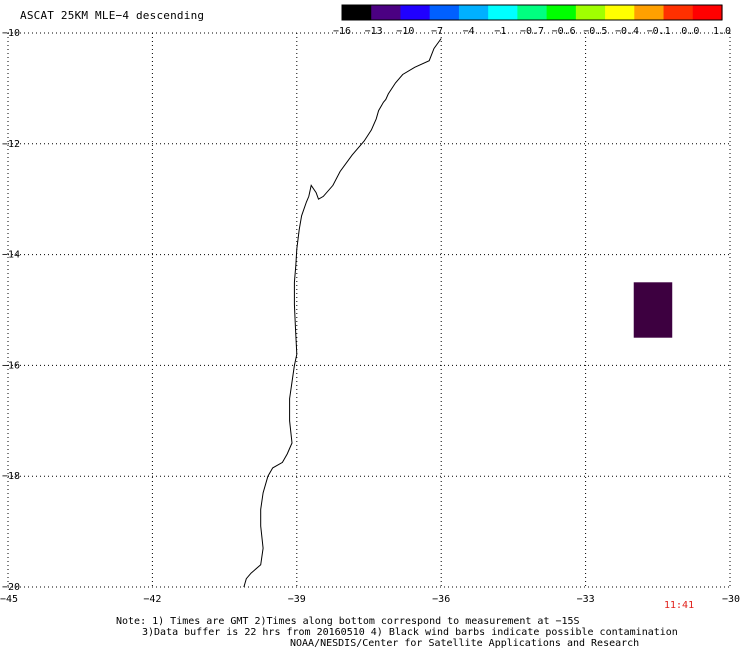 This screenshot has width=740, height=650. I want to click on colorbar-tick-label: −4, so click(469, 31).